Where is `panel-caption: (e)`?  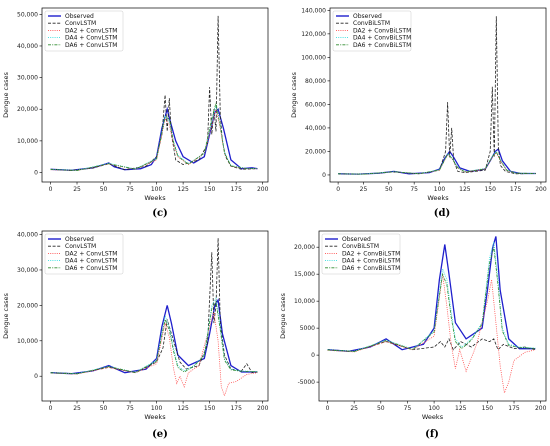 panel-caption: (e) is located at coordinates (160, 434).